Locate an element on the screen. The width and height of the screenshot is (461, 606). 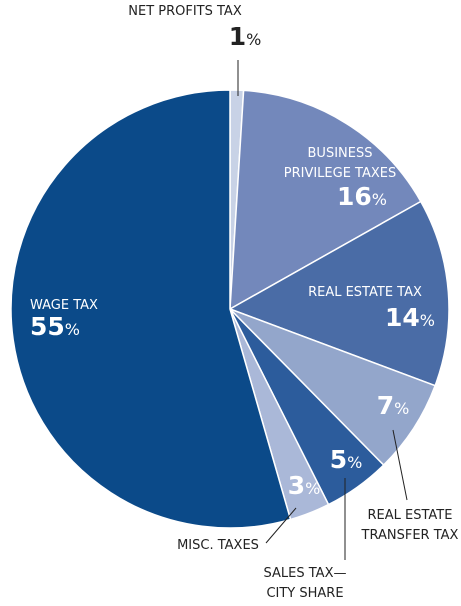
value-label: 14% is located at coordinates (410, 317).